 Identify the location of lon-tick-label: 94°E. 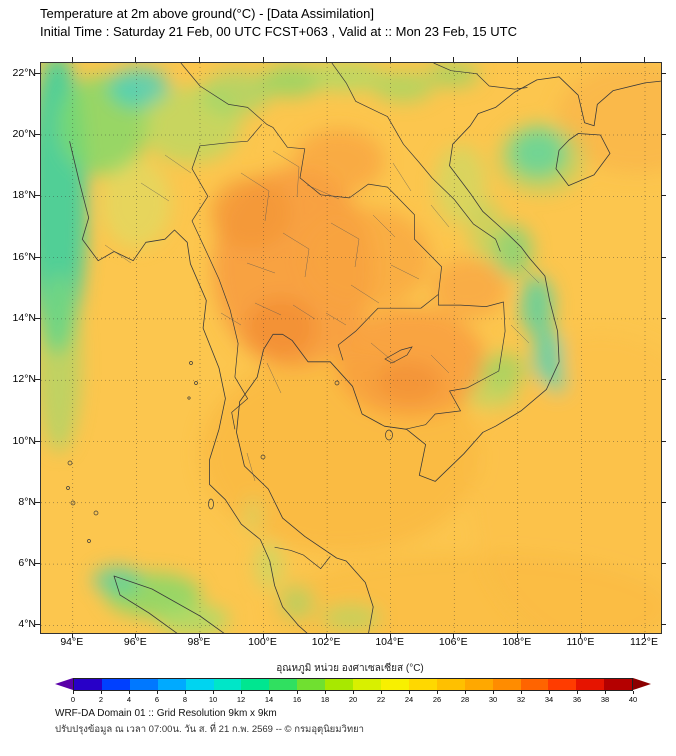
(72, 642).